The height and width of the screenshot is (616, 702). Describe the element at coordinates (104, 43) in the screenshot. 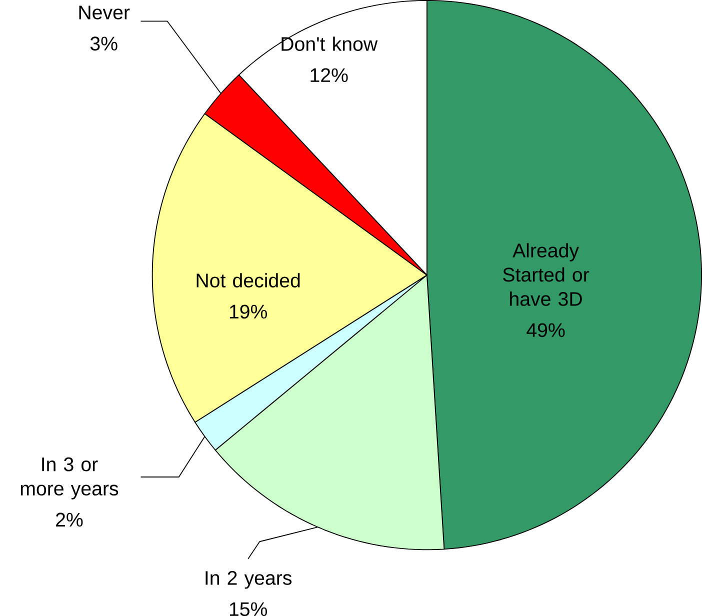

I see `data-label: 3%` at that location.